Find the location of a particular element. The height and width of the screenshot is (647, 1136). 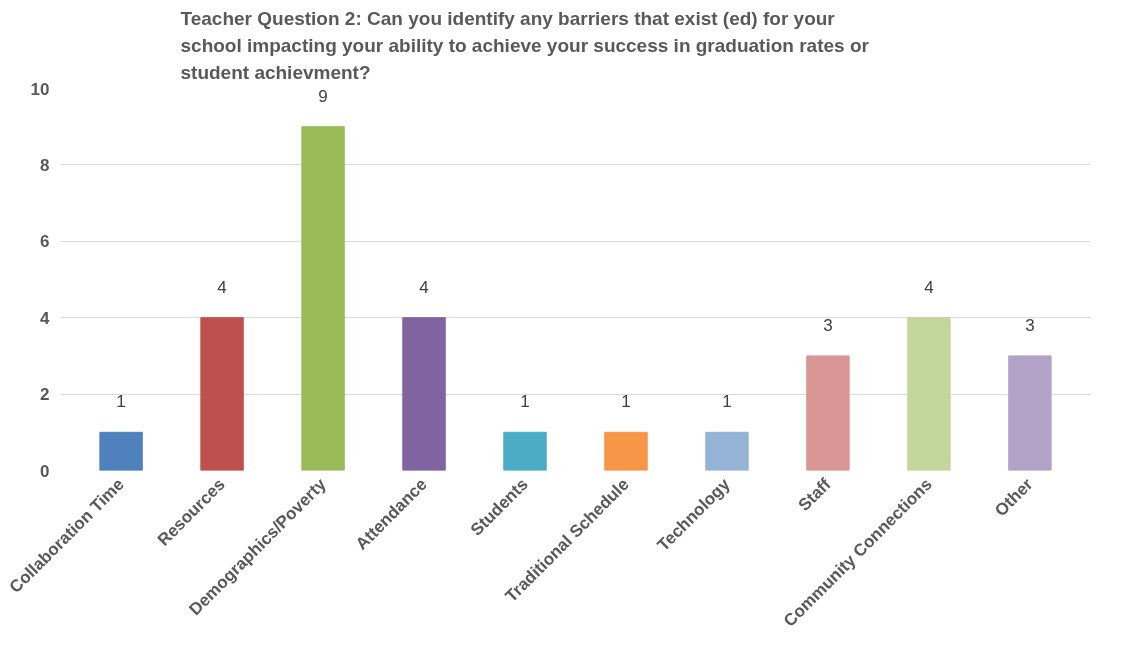

y-tick-label: 6 is located at coordinates (45, 242).